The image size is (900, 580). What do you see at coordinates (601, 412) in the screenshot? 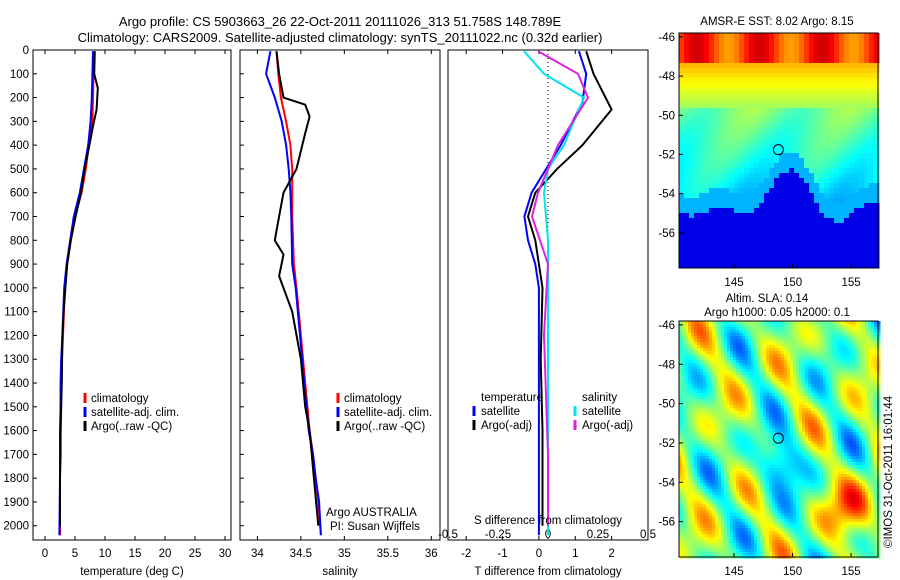
I see `legend-label: satellite` at bounding box center [601, 412].